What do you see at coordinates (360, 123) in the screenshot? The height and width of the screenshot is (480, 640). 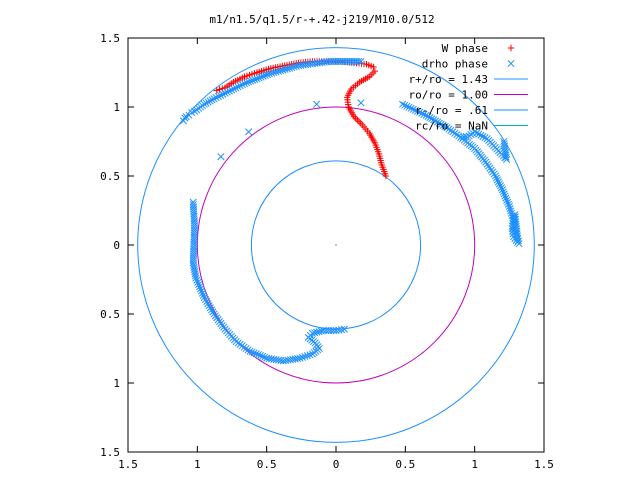 I see `series-0-point` at bounding box center [360, 123].